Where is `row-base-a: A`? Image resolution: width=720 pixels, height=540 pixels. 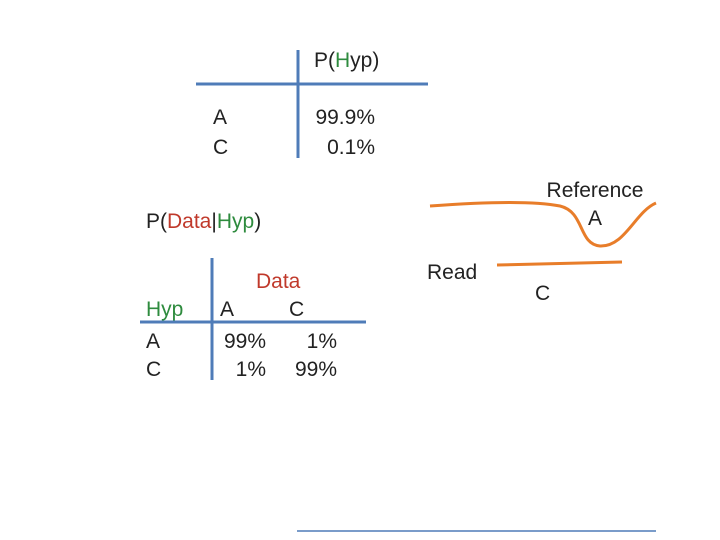 row-base-a: A is located at coordinates (153, 341).